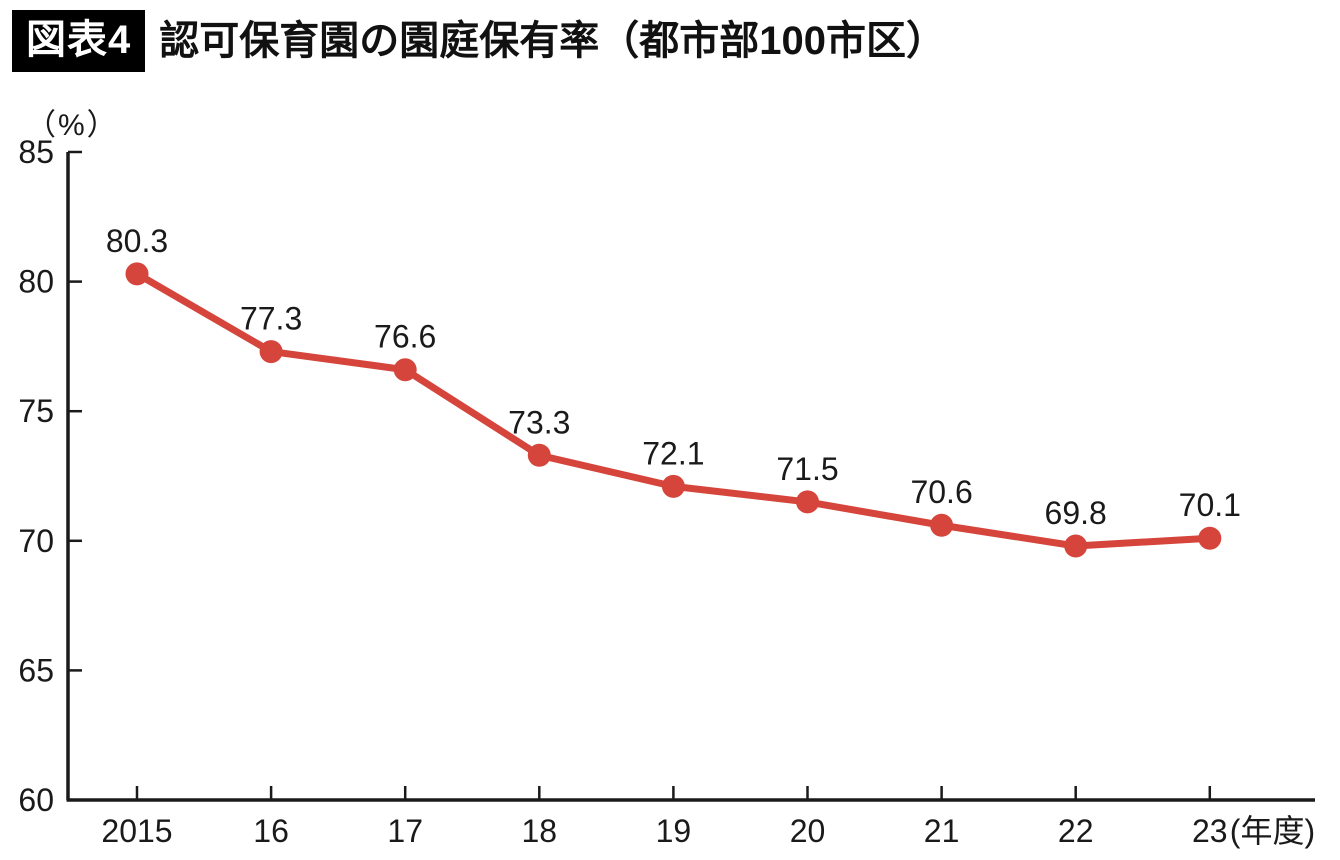 The width and height of the screenshot is (1340, 860). I want to click on chart-title: 認可保育園の園庭保有率（都市部100市区）, so click(552, 41).